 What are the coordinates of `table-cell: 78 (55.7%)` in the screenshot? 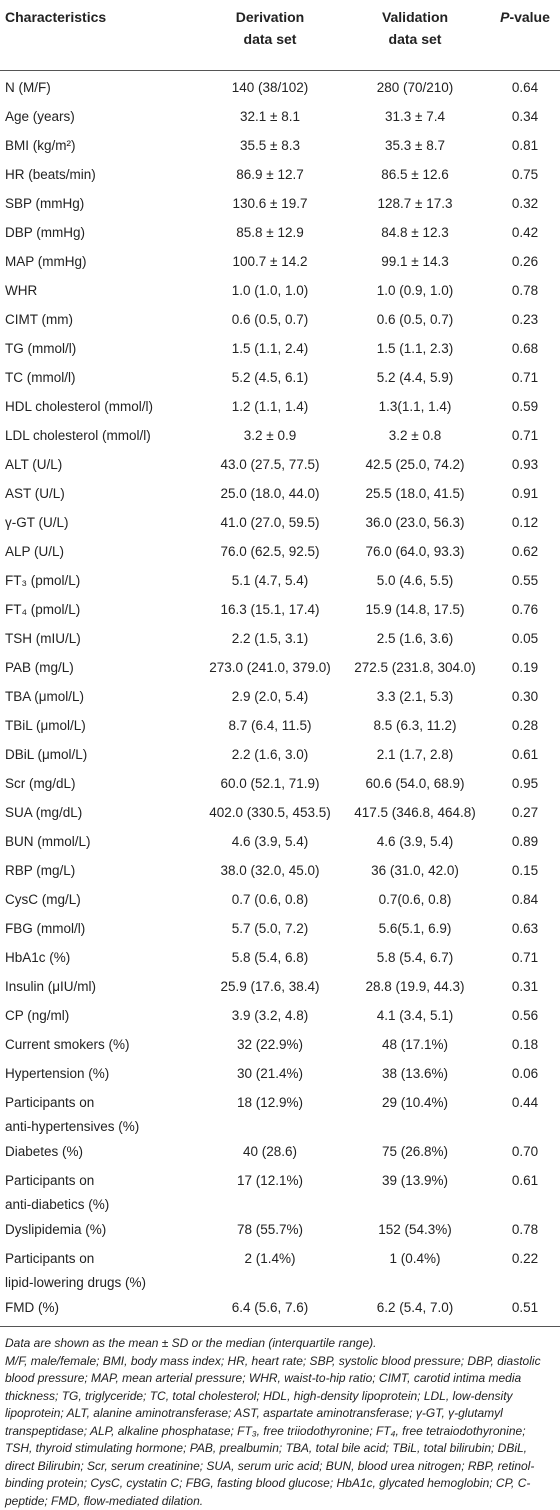 It's located at (270, 1228).